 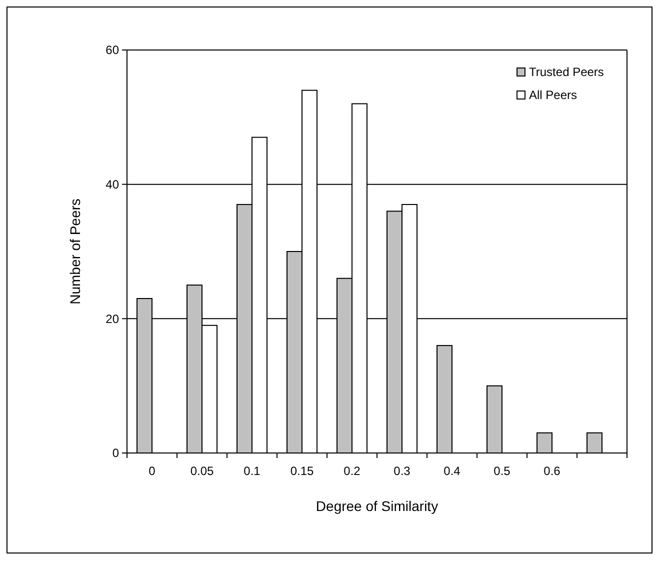 I want to click on x-tick-label: 0.2, so click(x=352, y=471).